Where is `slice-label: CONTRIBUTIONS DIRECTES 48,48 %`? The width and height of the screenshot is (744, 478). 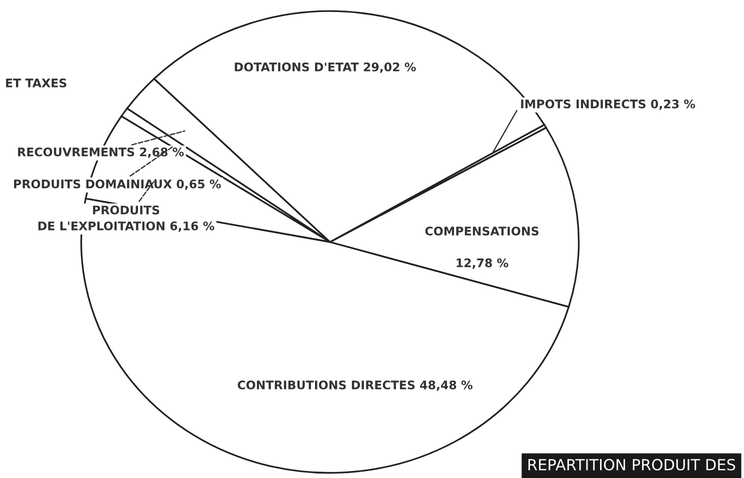
slice-label: CONTRIBUTIONS DIRECTES 48,48 % is located at coordinates (355, 385).